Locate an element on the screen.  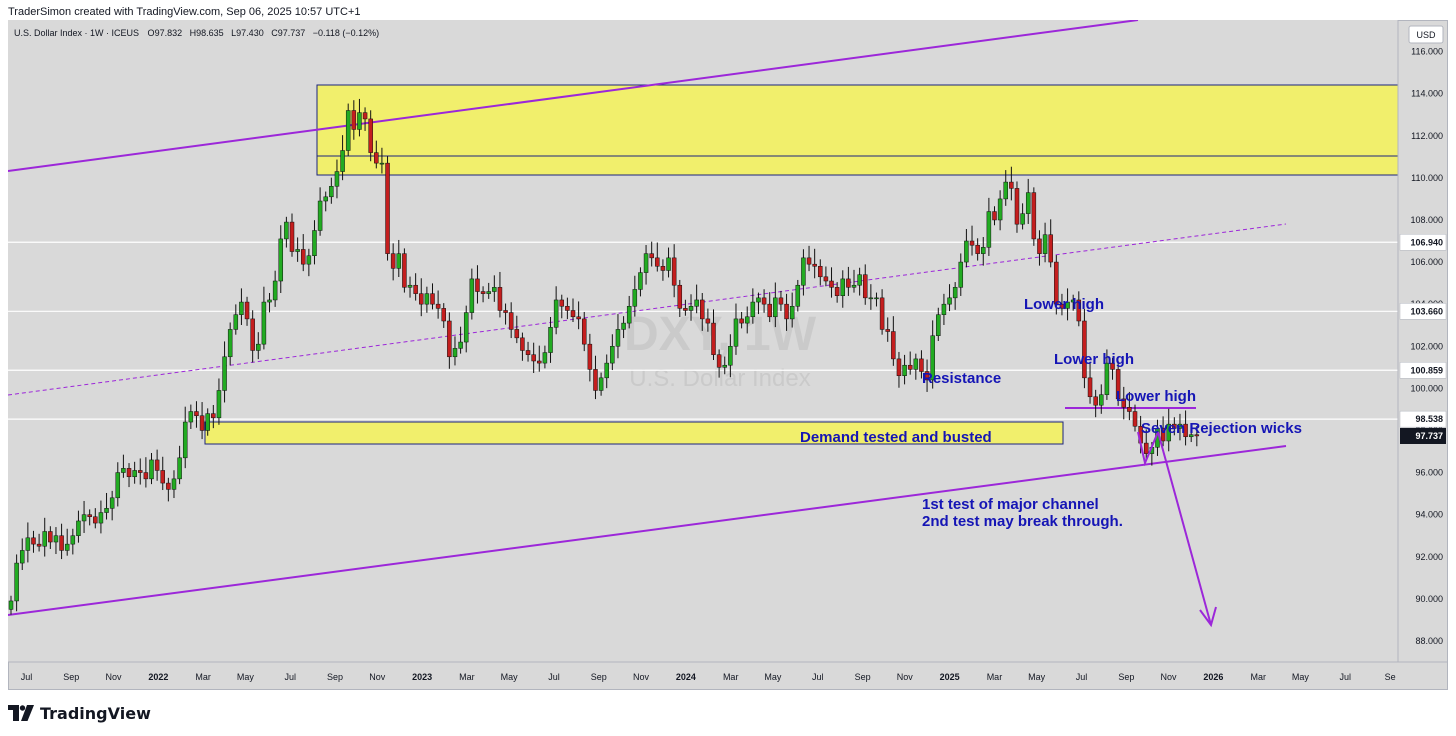
zigzag-projection is located at coordinates (1148, 449).